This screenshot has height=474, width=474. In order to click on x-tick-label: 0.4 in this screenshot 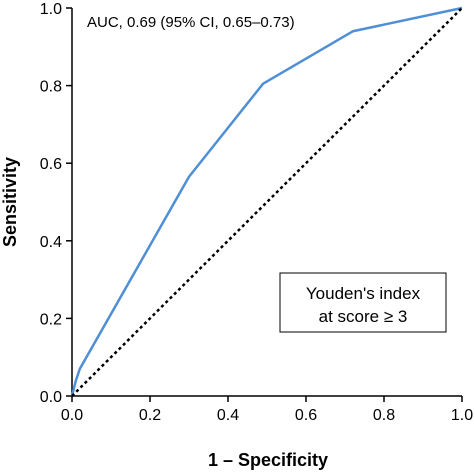, I will do `click(228, 415)`.